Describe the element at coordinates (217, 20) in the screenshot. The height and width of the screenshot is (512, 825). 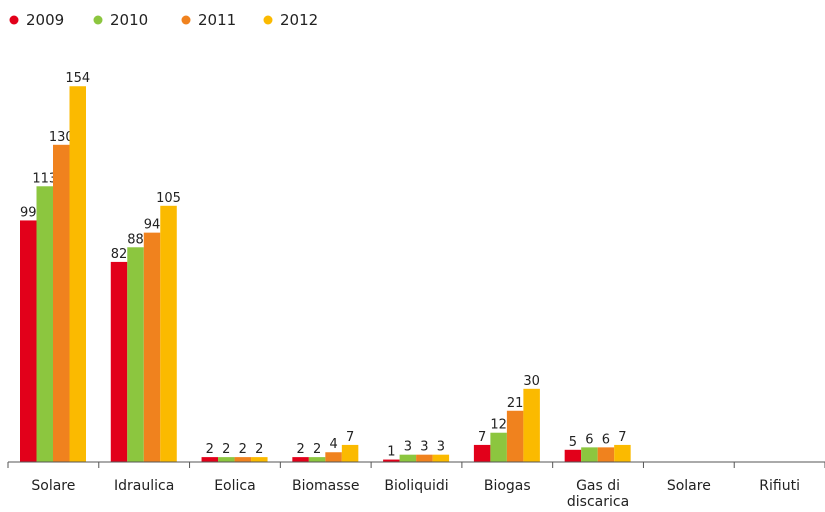
I see `legend-label: 2011` at that location.